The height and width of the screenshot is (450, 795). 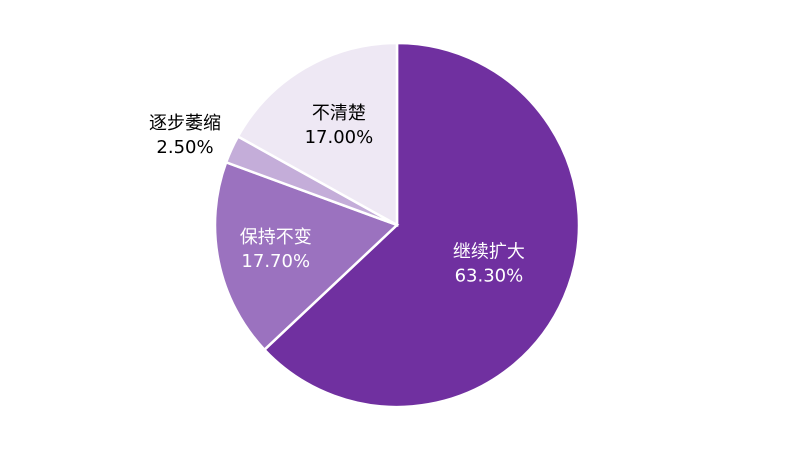 What do you see at coordinates (185, 123) in the screenshot?
I see `slice-name-label-3: 逐步萎缩` at bounding box center [185, 123].